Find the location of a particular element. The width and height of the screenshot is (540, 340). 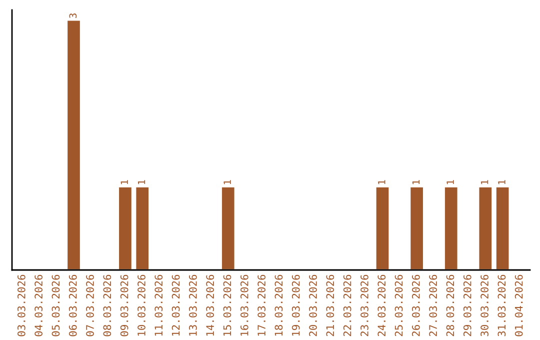

x-tick-label: 24.03.2026 is located at coordinates (382, 305).